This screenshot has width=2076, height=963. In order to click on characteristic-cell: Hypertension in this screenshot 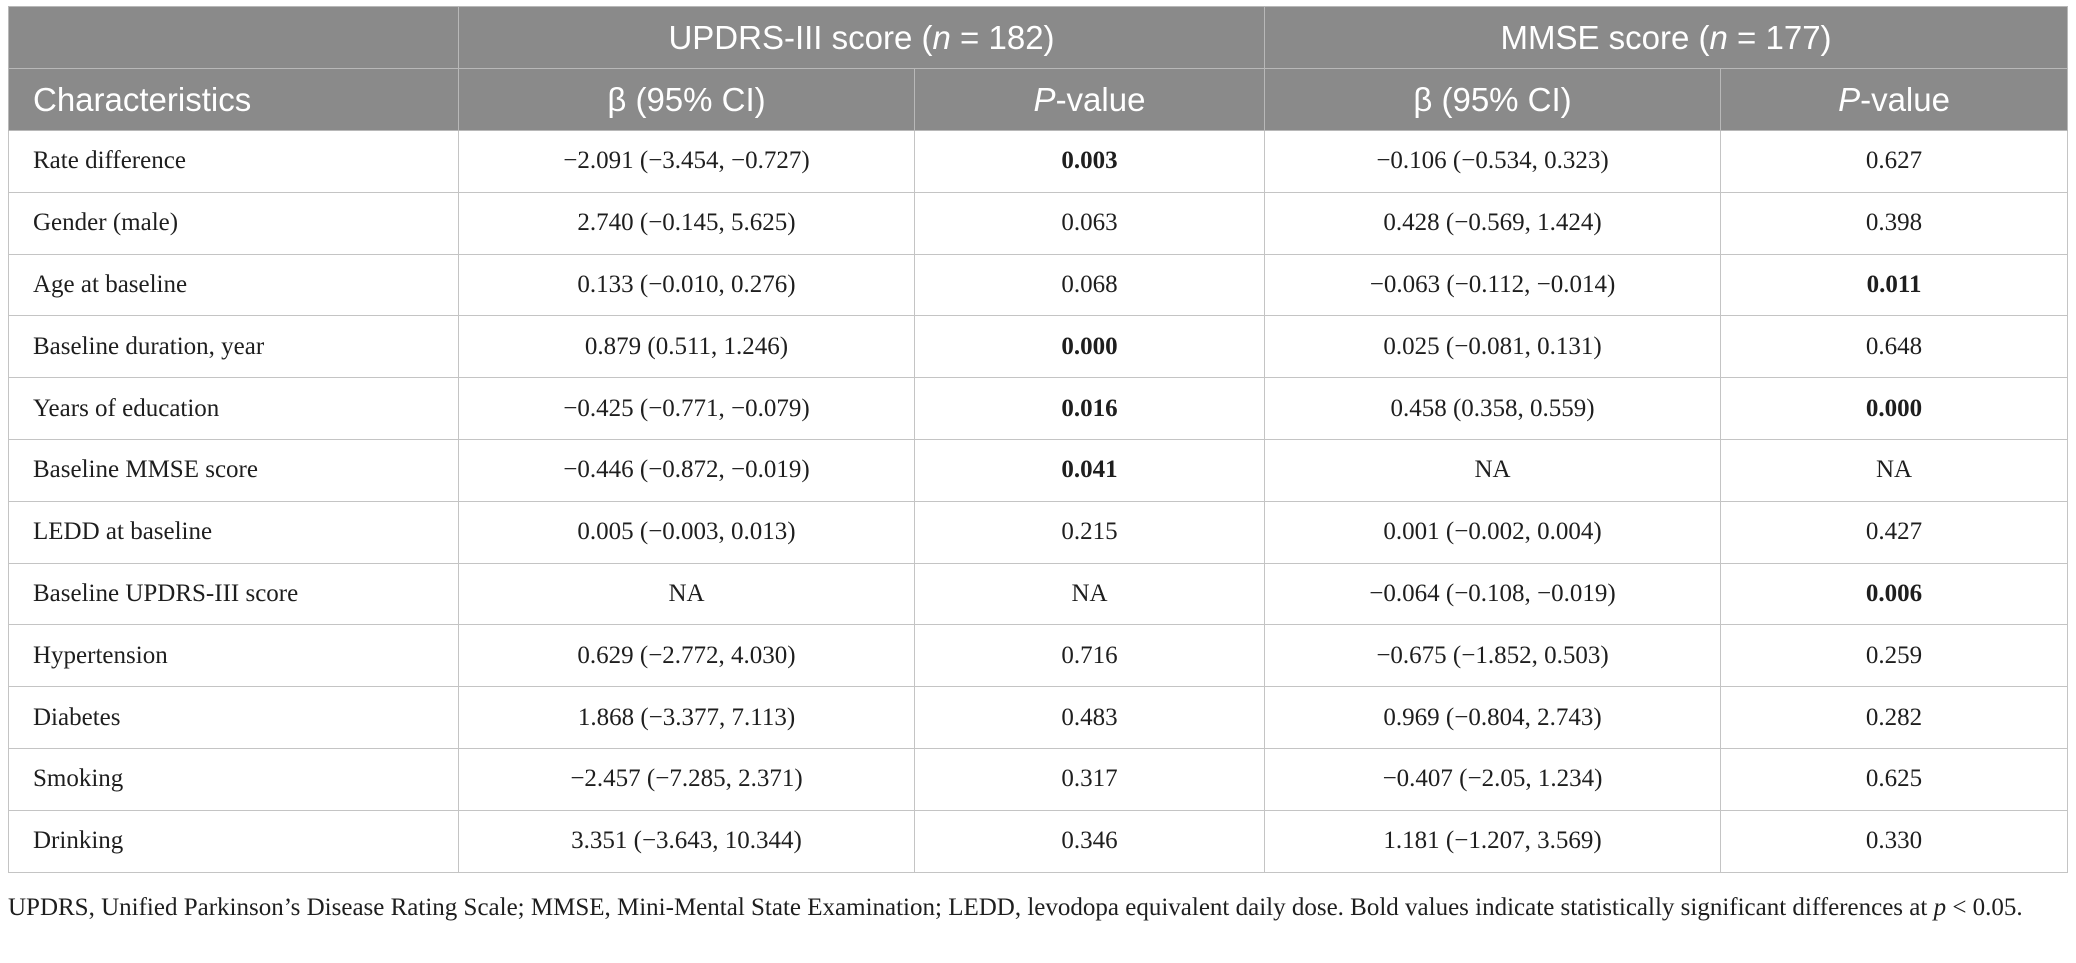, I will do `click(233, 656)`.